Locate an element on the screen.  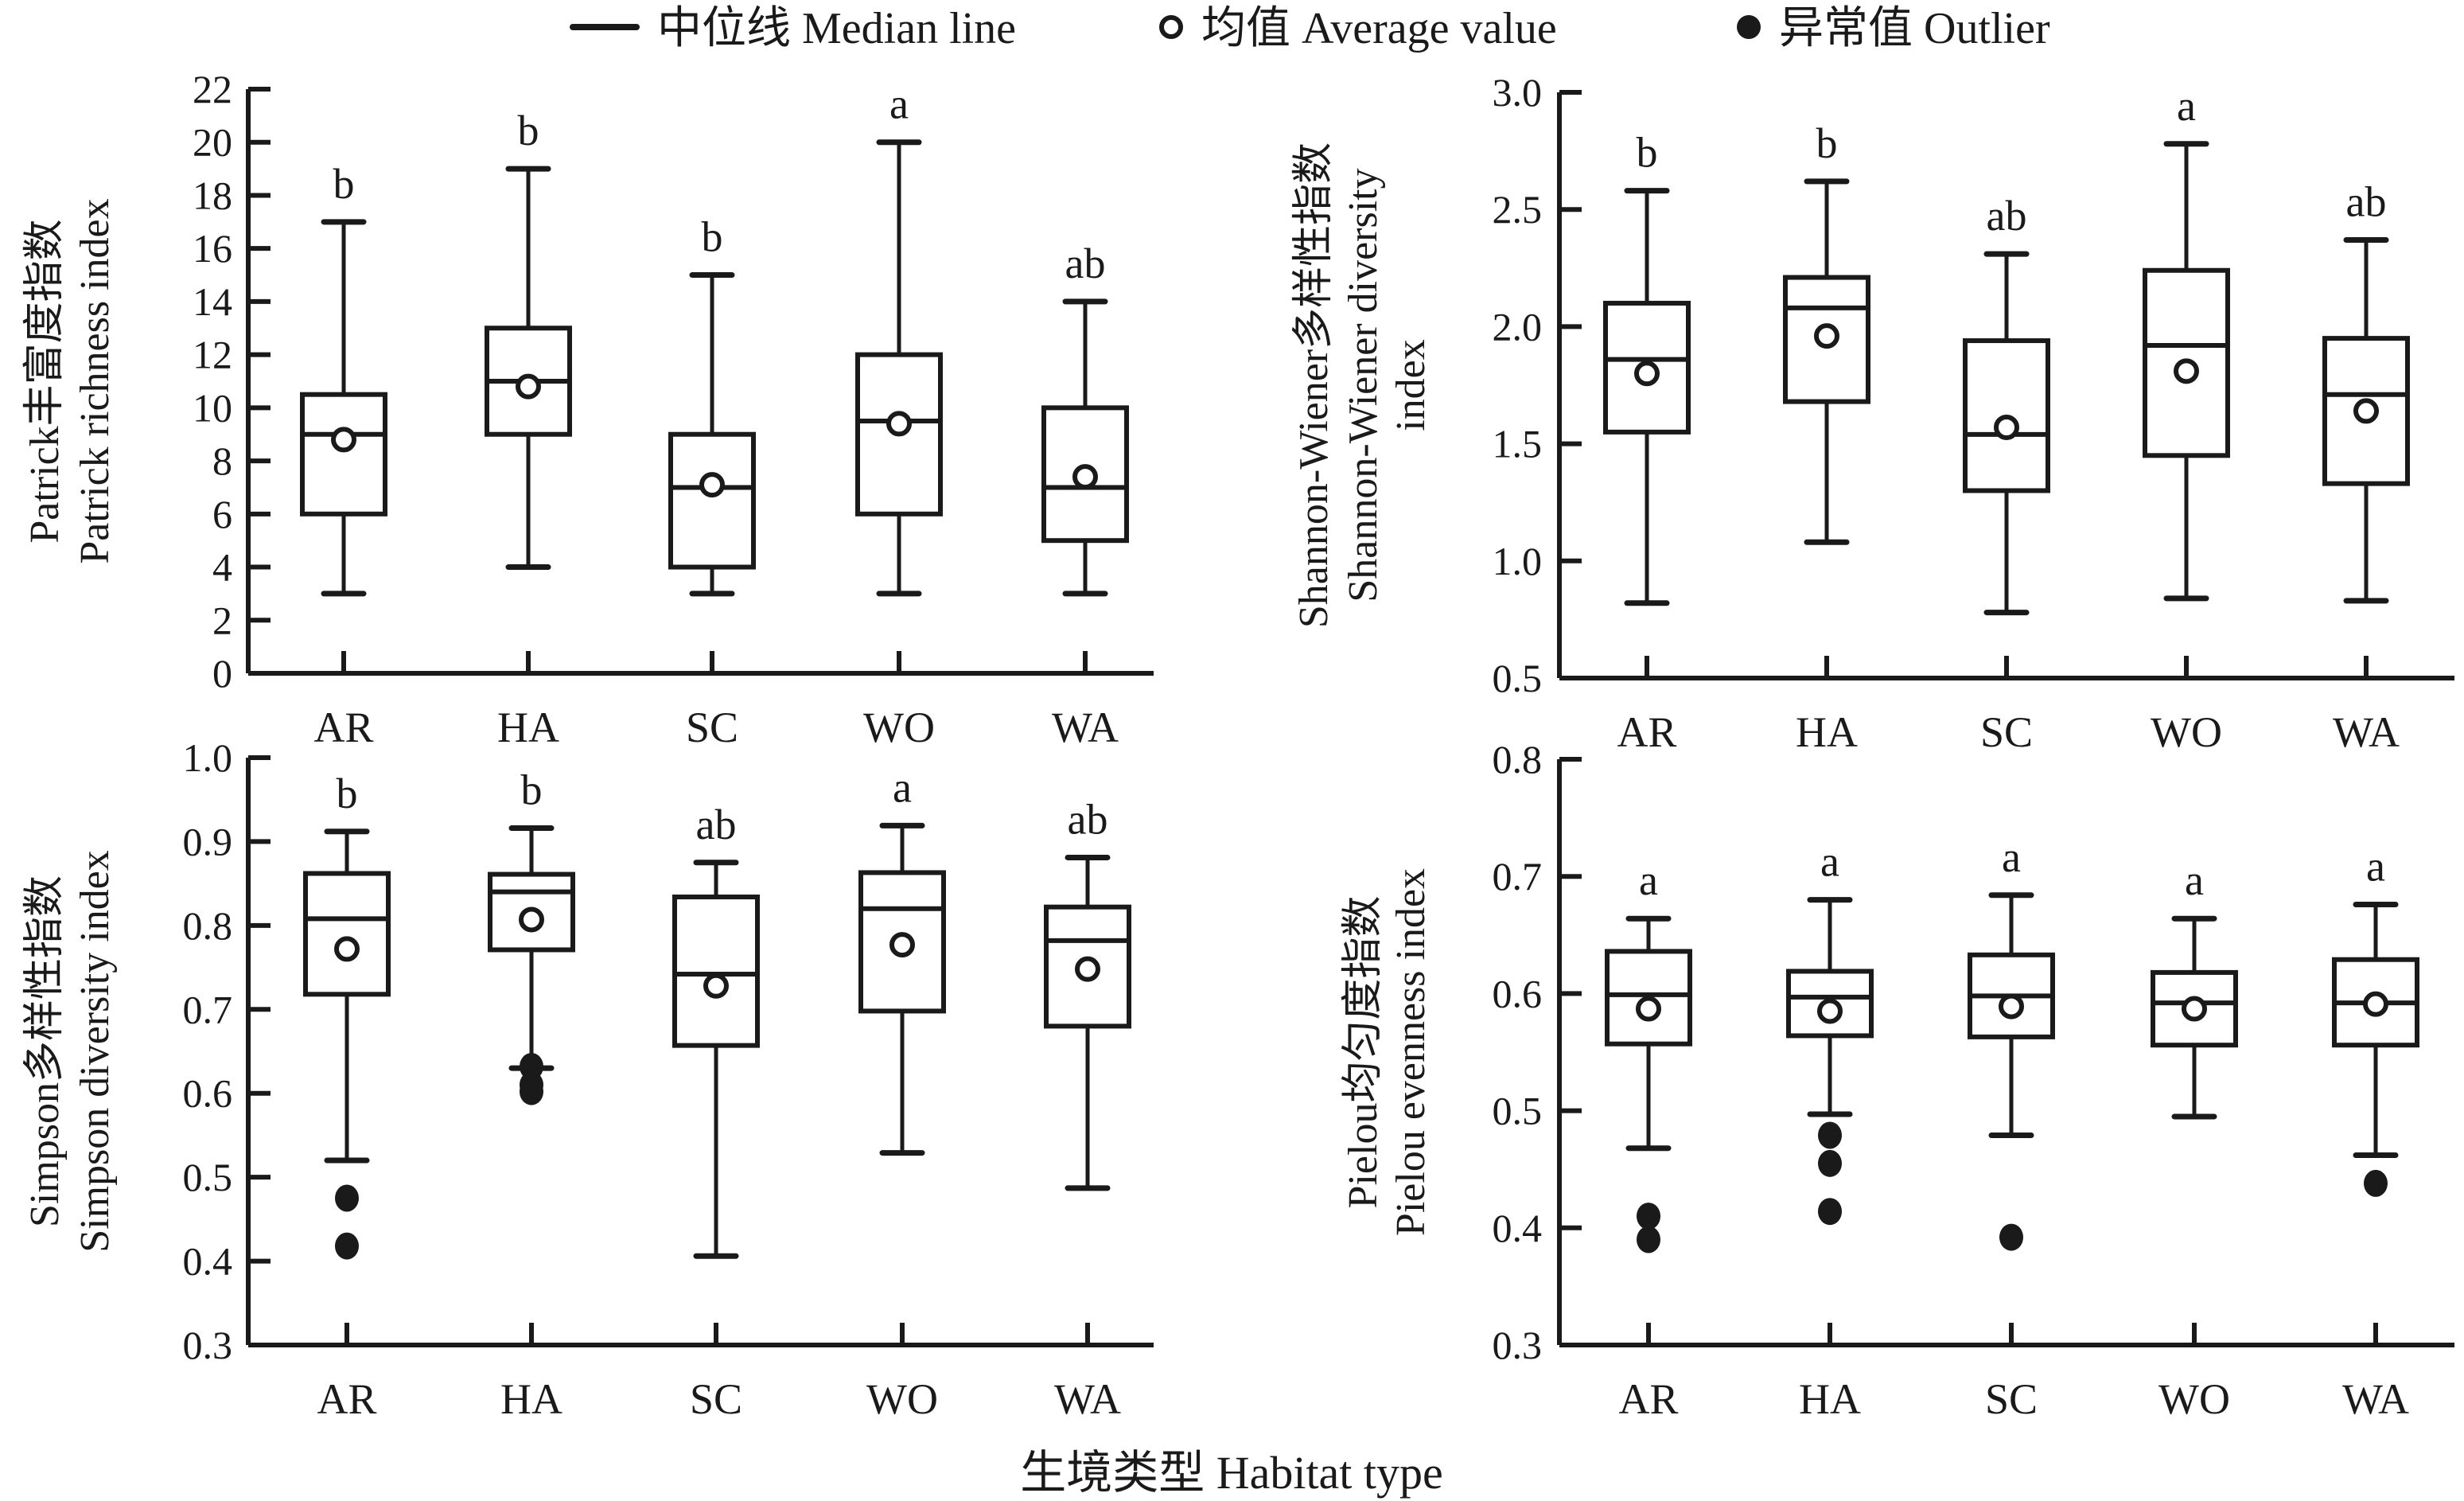
y-tick-label: 0.9 is located at coordinates (208, 841).